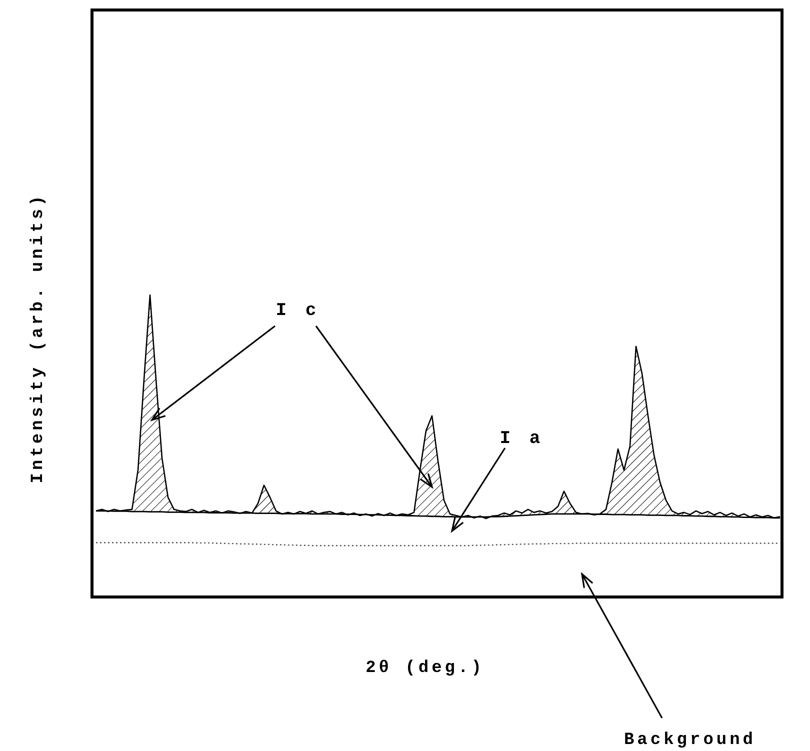  Describe the element at coordinates (38, 338) in the screenshot. I see `y-axis-title: Intensity (arb. units)` at that location.